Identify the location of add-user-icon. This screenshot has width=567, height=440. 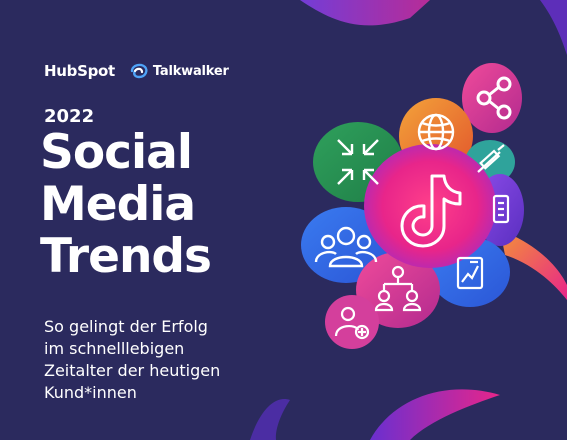
(352, 323).